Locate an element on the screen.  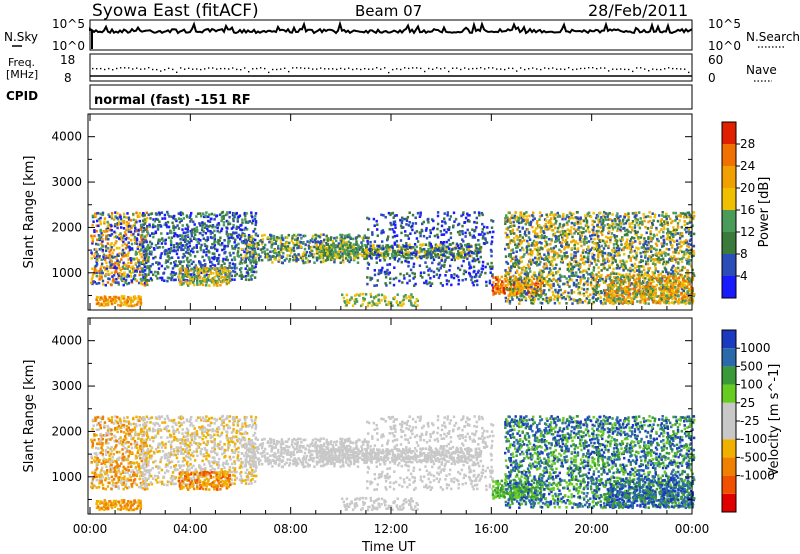
nsky-trace is located at coordinates (391, 34).